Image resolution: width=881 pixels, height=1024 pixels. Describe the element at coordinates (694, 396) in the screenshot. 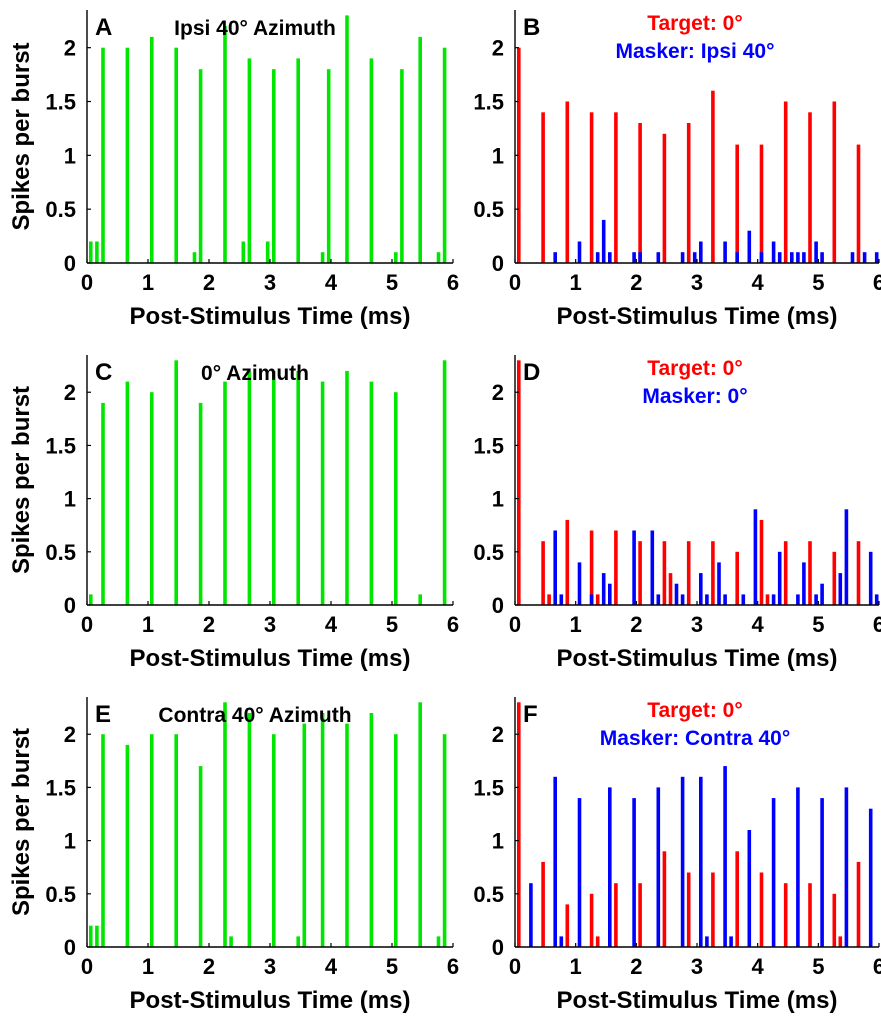

I see `masker-label: Masker: 0°` at that location.